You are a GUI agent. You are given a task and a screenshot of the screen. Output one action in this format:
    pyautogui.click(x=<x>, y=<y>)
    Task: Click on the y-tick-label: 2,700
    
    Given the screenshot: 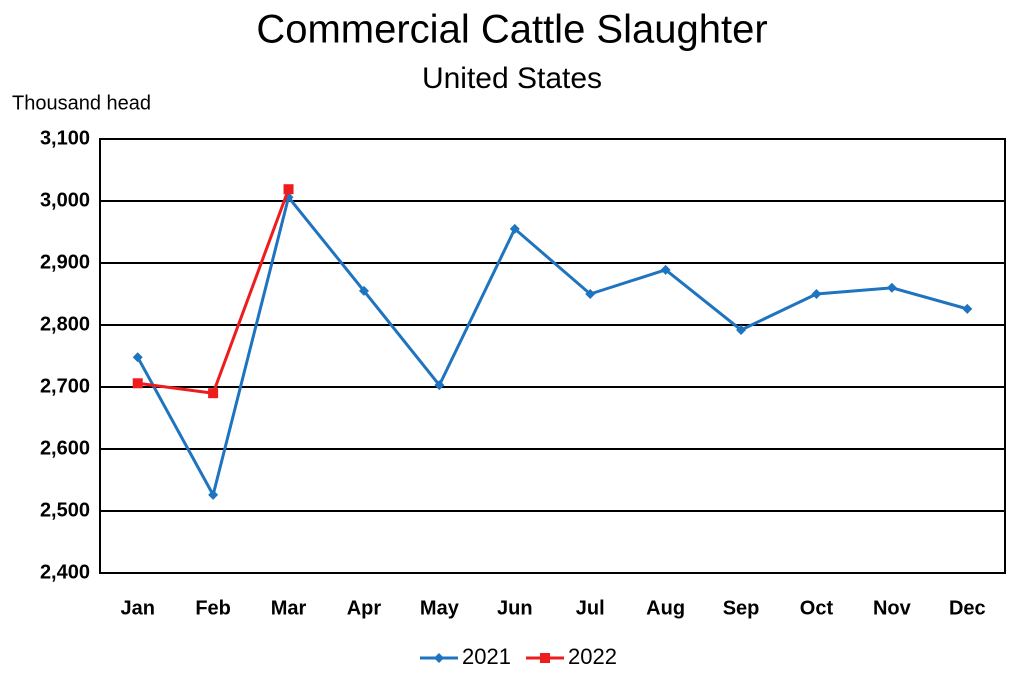 What is the action you would take?
    pyautogui.click(x=65, y=386)
    